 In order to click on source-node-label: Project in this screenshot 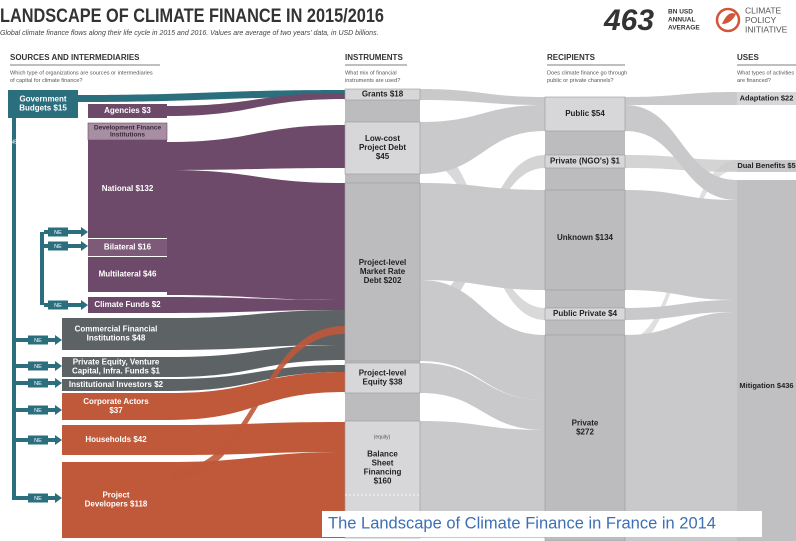, I will do `click(115, 495)`.